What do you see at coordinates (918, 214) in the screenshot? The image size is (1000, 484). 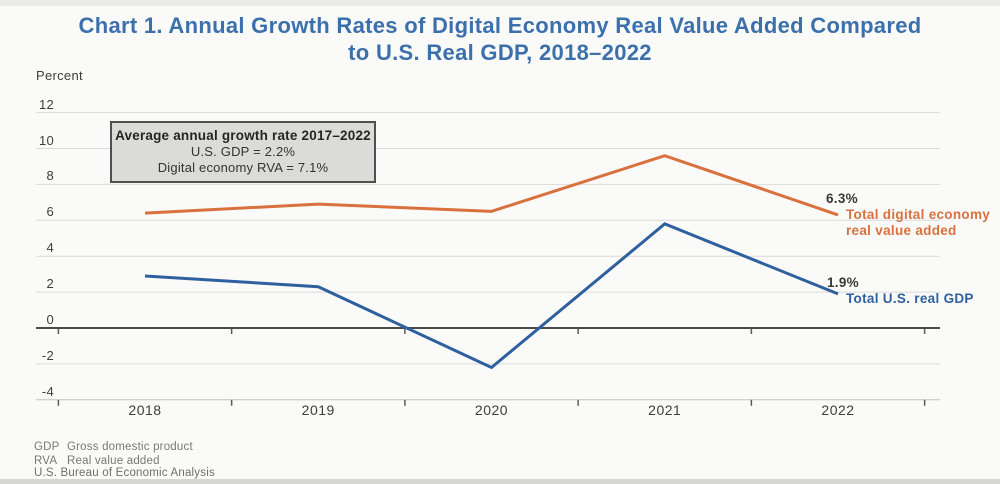 I see `digital-series-label-line1: Total digital economy` at bounding box center [918, 214].